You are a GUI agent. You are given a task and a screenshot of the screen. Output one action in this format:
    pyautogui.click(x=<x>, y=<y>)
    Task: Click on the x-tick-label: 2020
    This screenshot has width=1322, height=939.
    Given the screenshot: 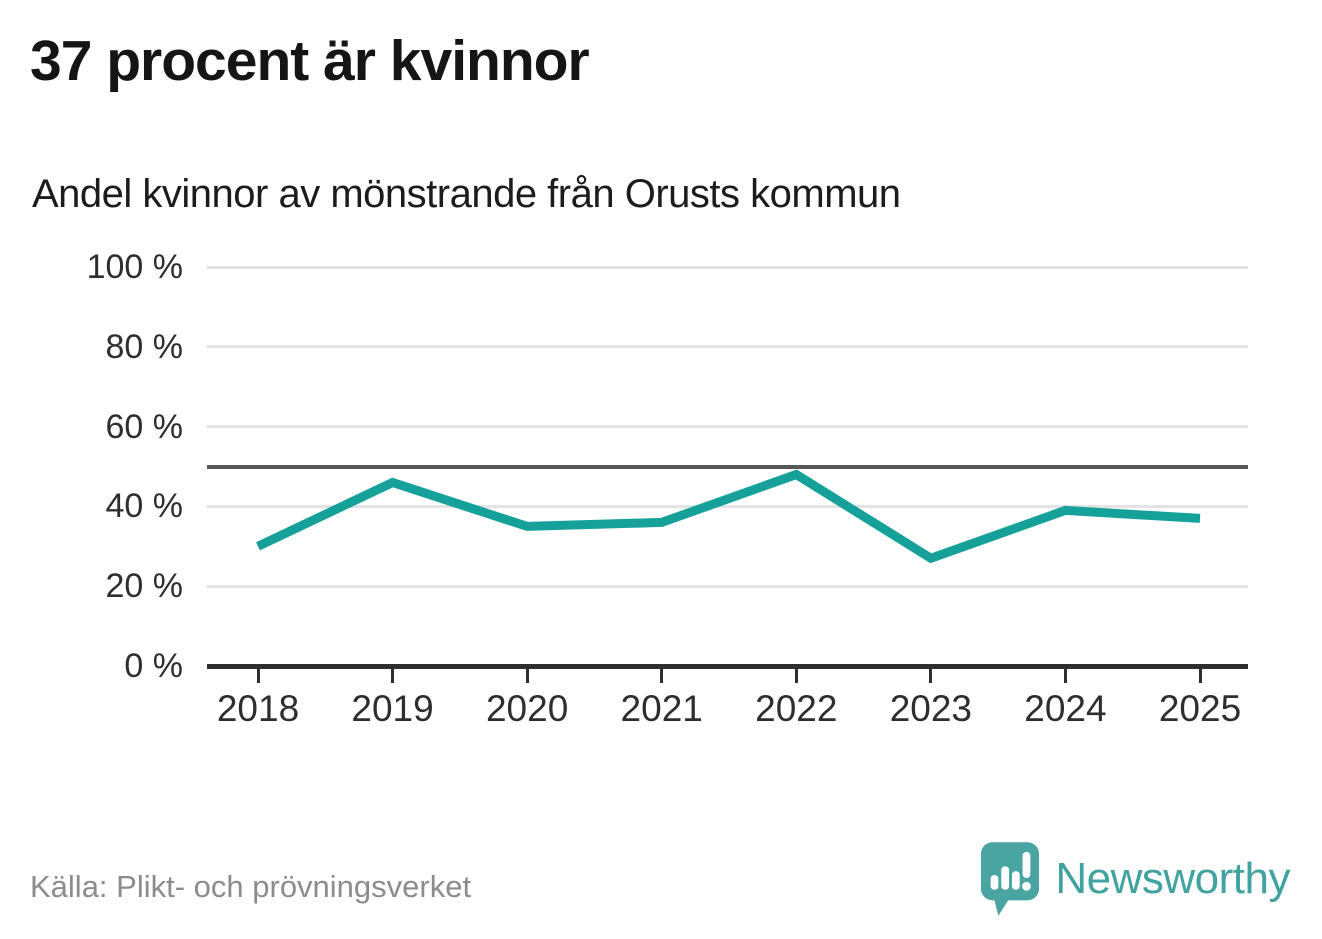 What is the action you would take?
    pyautogui.click(x=527, y=708)
    